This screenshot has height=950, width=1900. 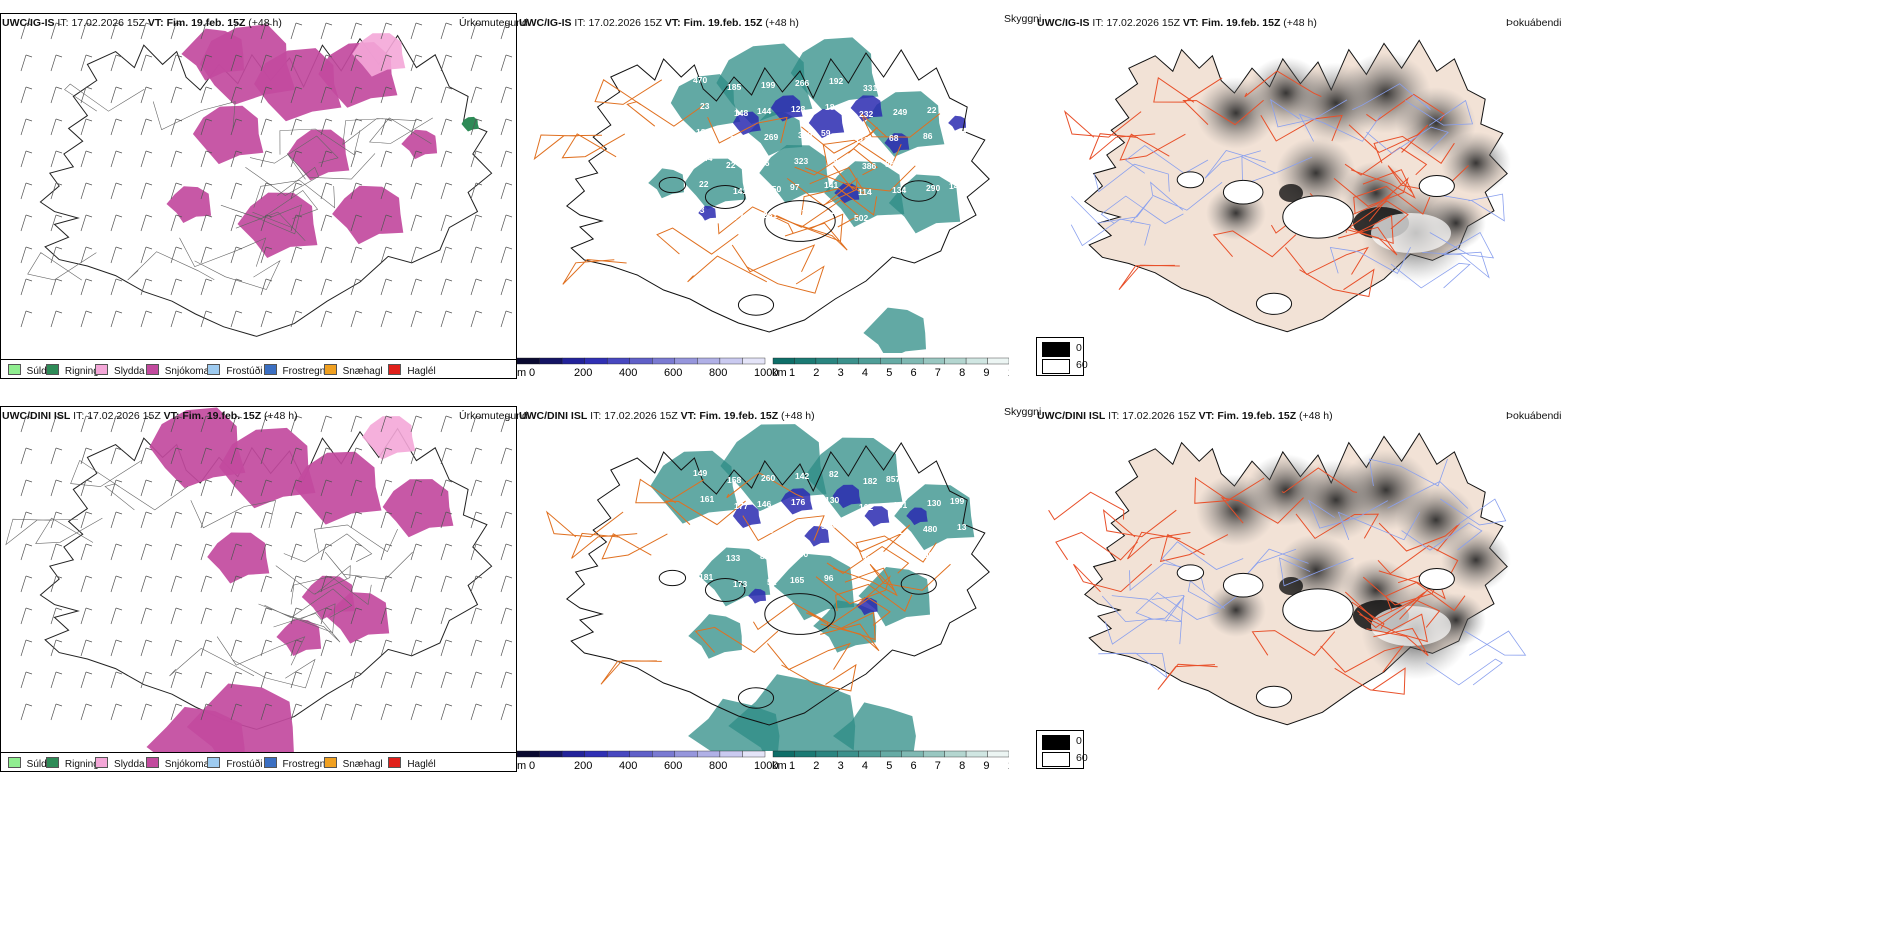 What do you see at coordinates (27, 763) in the screenshot?
I see `legend-item-súld: Súld` at bounding box center [27, 763].